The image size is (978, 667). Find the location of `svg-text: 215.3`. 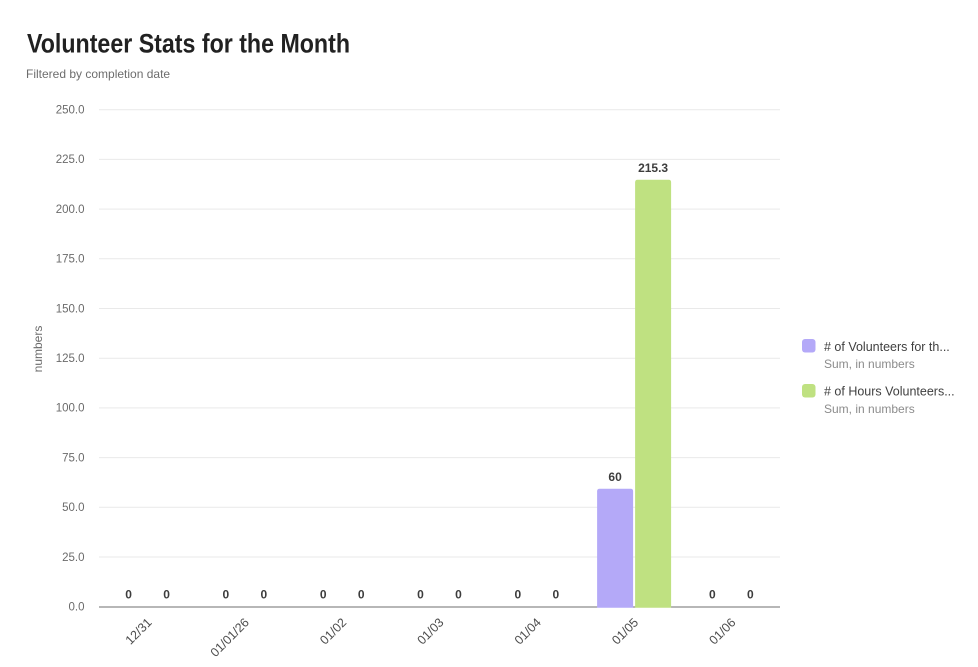

svg-text: 215.3 is located at coordinates (653, 168).